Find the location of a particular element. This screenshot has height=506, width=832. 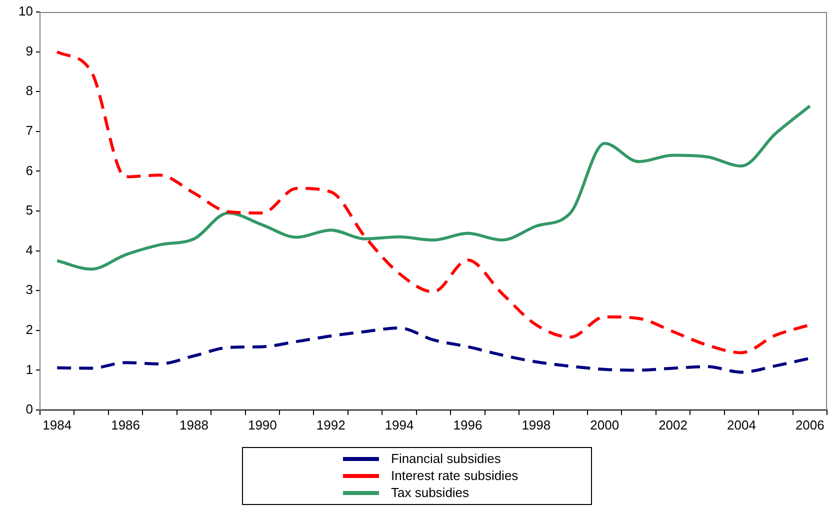

x-tick-label: 2006 is located at coordinates (809, 424).